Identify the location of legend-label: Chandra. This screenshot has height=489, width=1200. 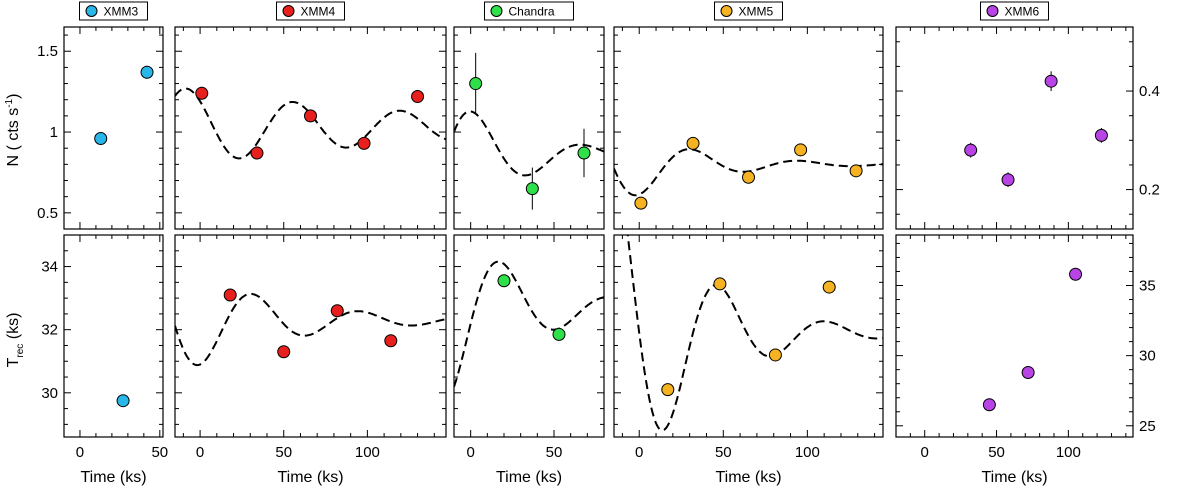
(532, 12).